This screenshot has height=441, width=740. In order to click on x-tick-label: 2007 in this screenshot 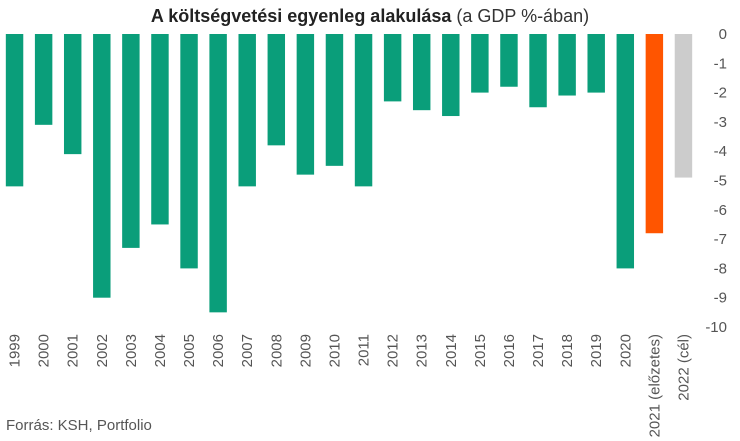, I will do `click(247, 350)`.